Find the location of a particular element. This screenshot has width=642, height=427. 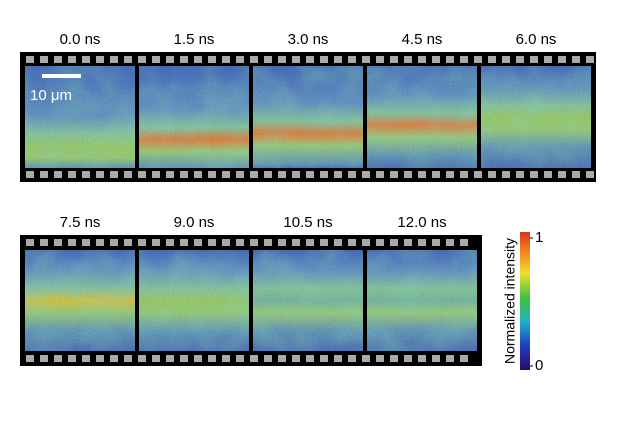

colorbar-tick-label: 1 is located at coordinates (539, 237).